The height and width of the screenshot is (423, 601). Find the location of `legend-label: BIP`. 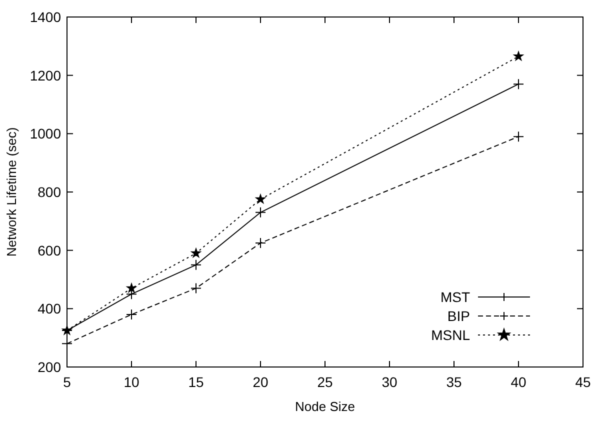

legend-label: BIP is located at coordinates (458, 316).